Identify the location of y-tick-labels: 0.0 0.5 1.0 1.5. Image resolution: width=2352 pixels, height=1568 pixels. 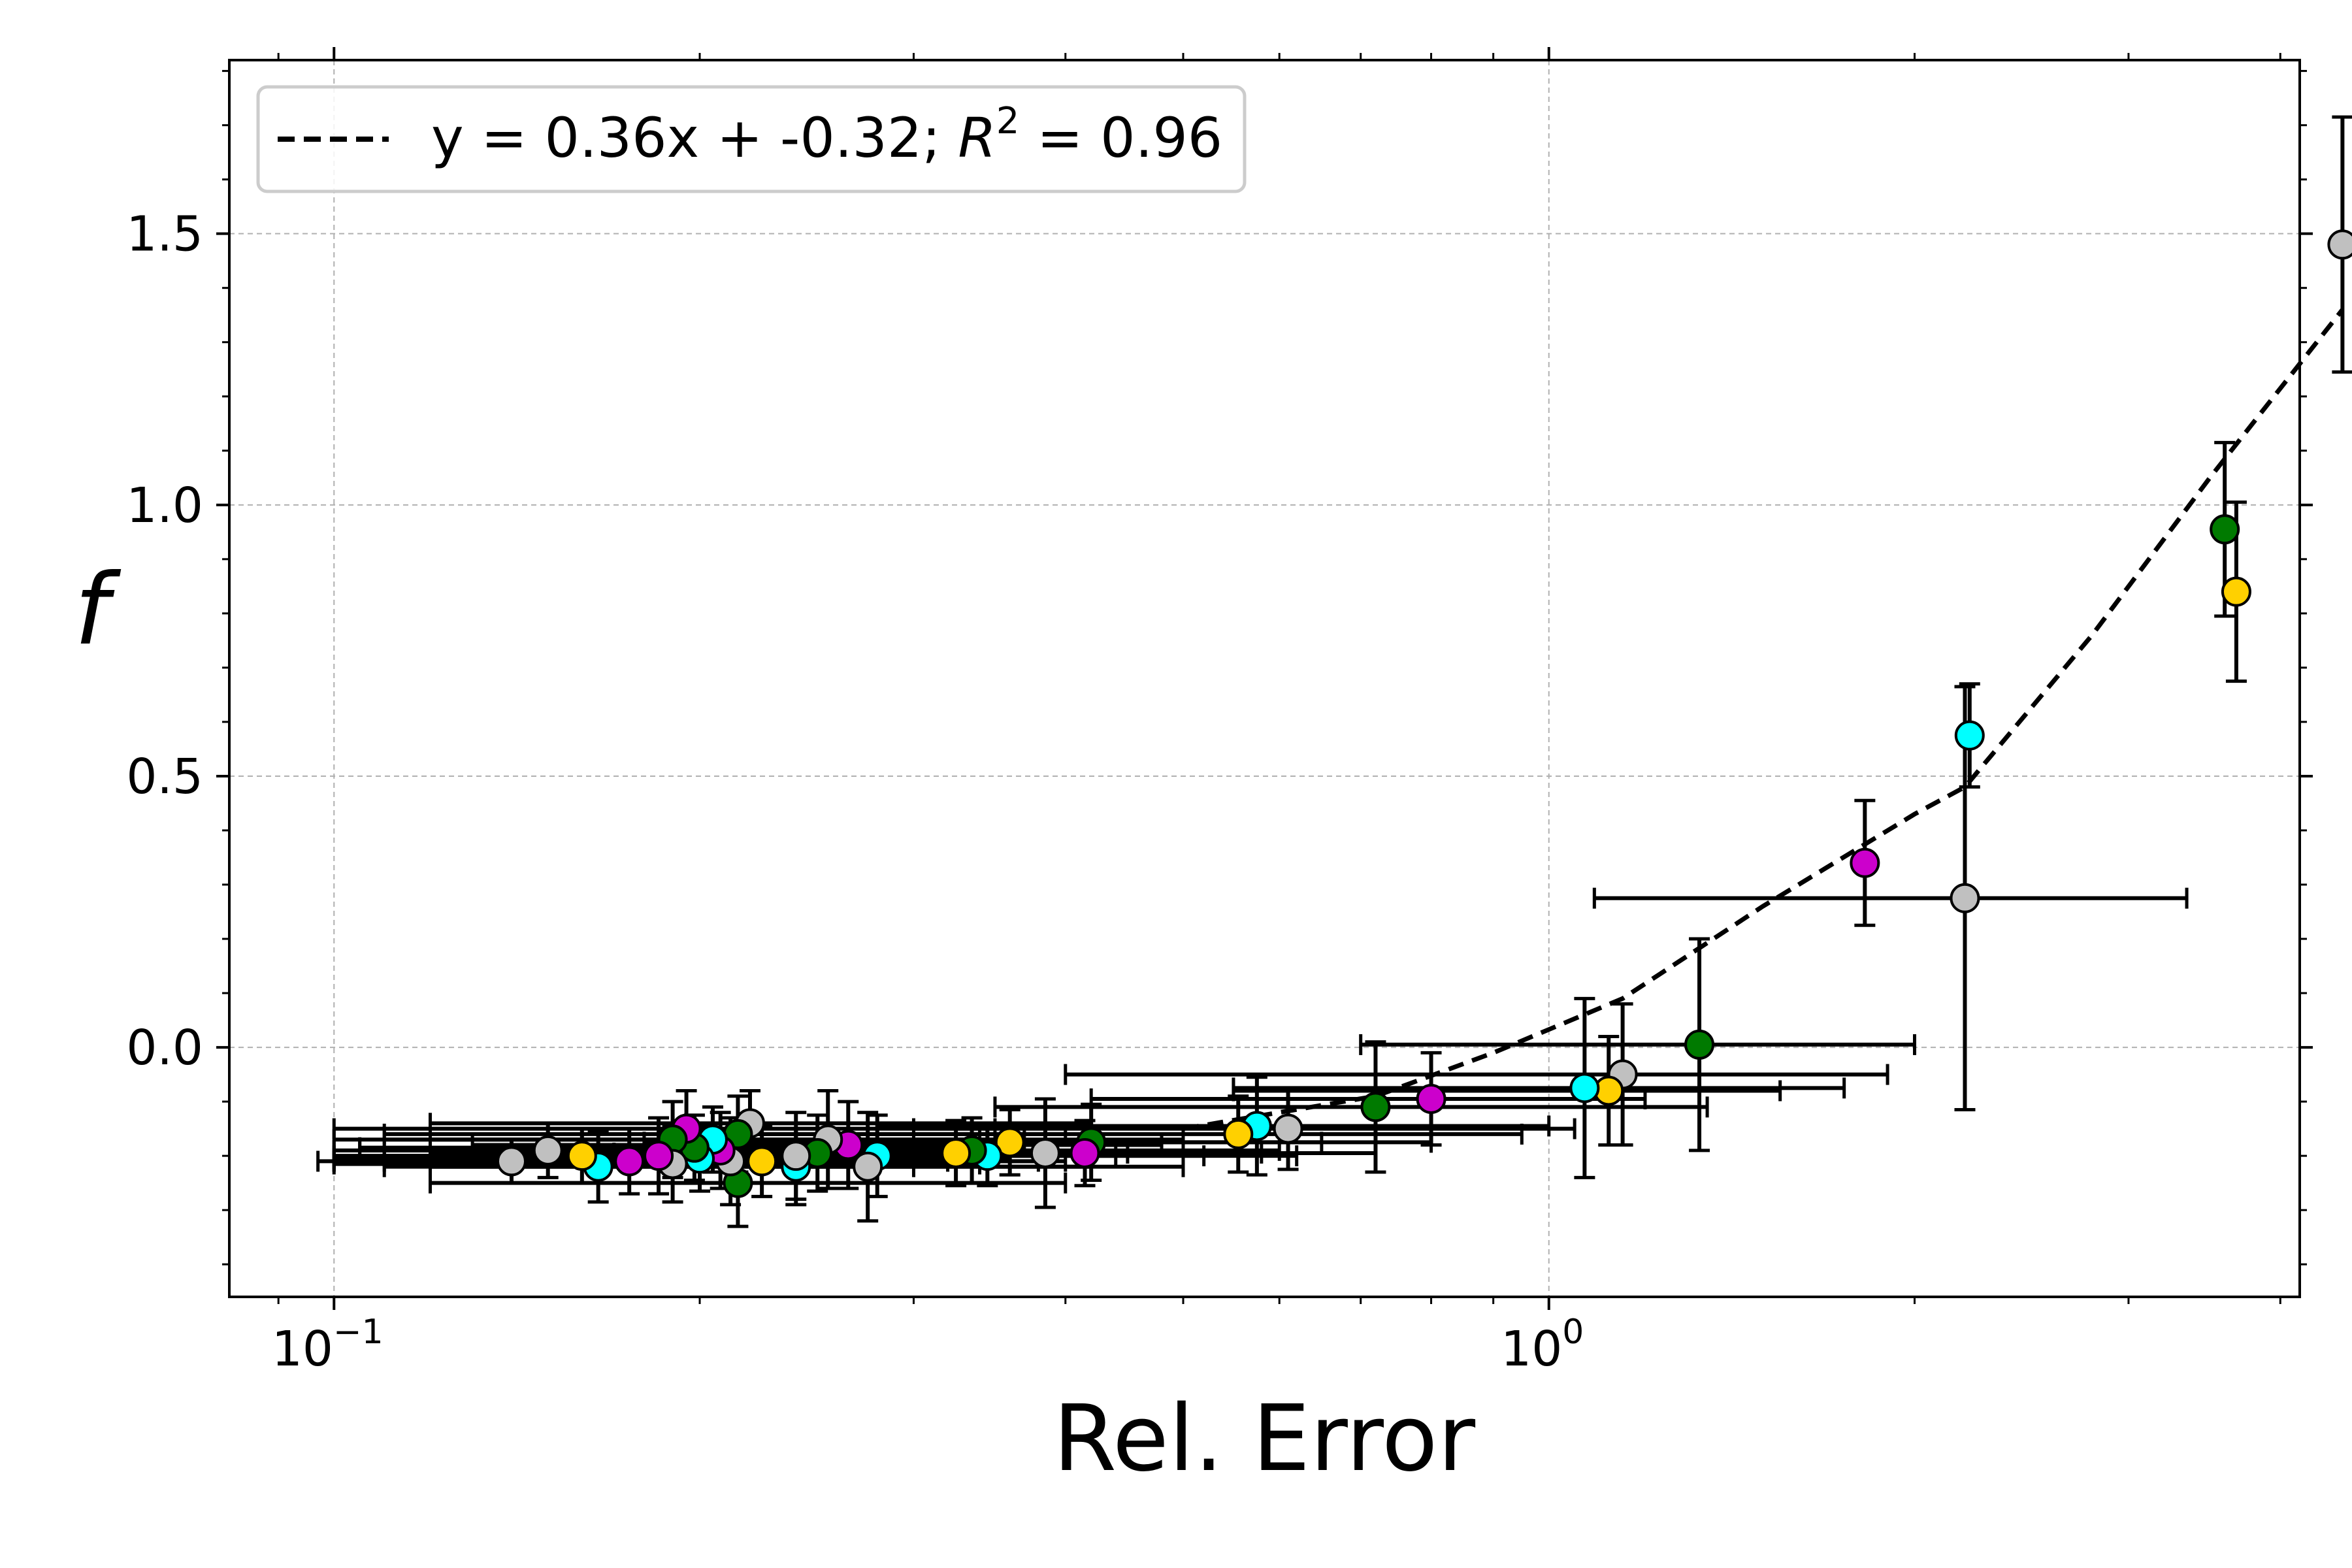
(164, 641).